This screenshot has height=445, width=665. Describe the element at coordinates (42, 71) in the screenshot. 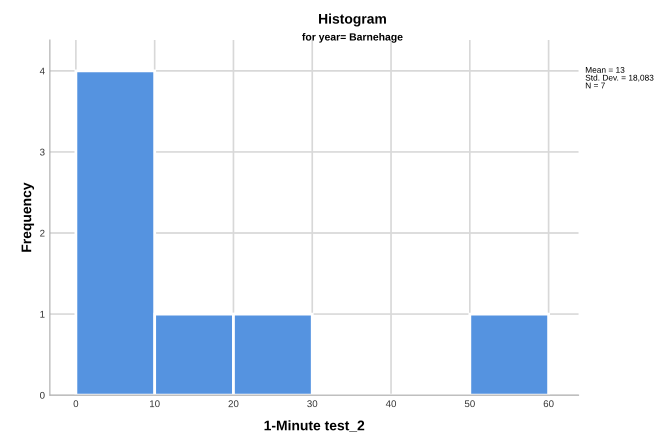

I see `y-tick-label: 4` at that location.